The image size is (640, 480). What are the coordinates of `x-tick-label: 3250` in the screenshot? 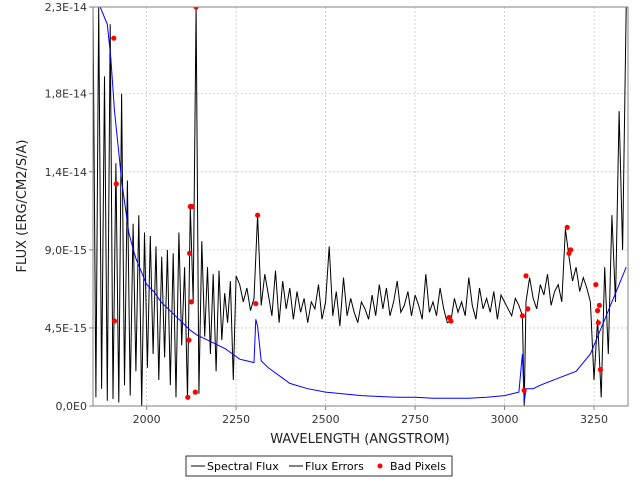 It's located at (594, 419).